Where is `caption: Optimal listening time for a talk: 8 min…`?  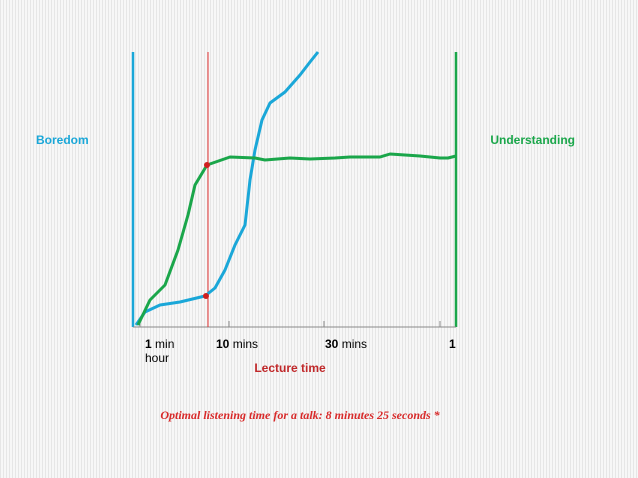
caption: Optimal listening time for a talk: 8 min… is located at coordinates (300, 415).